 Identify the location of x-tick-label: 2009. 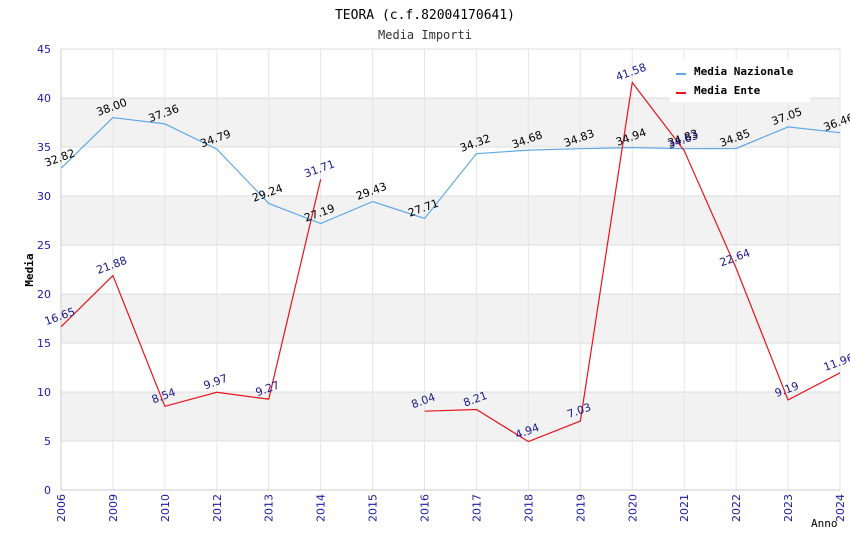
(113, 508).